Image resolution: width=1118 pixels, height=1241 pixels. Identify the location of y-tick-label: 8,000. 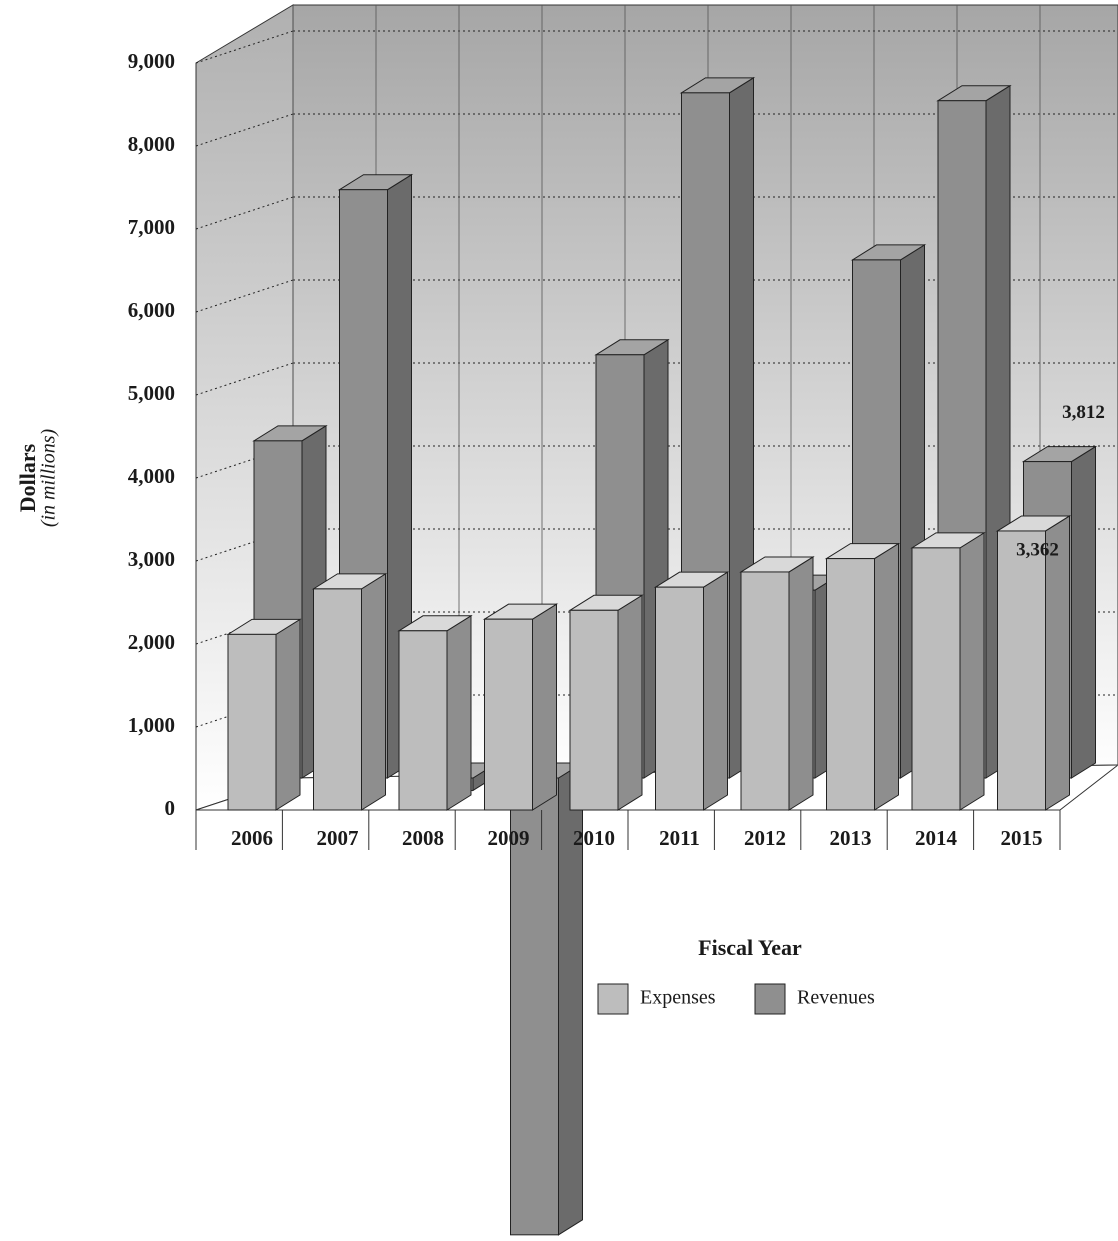
(151, 144).